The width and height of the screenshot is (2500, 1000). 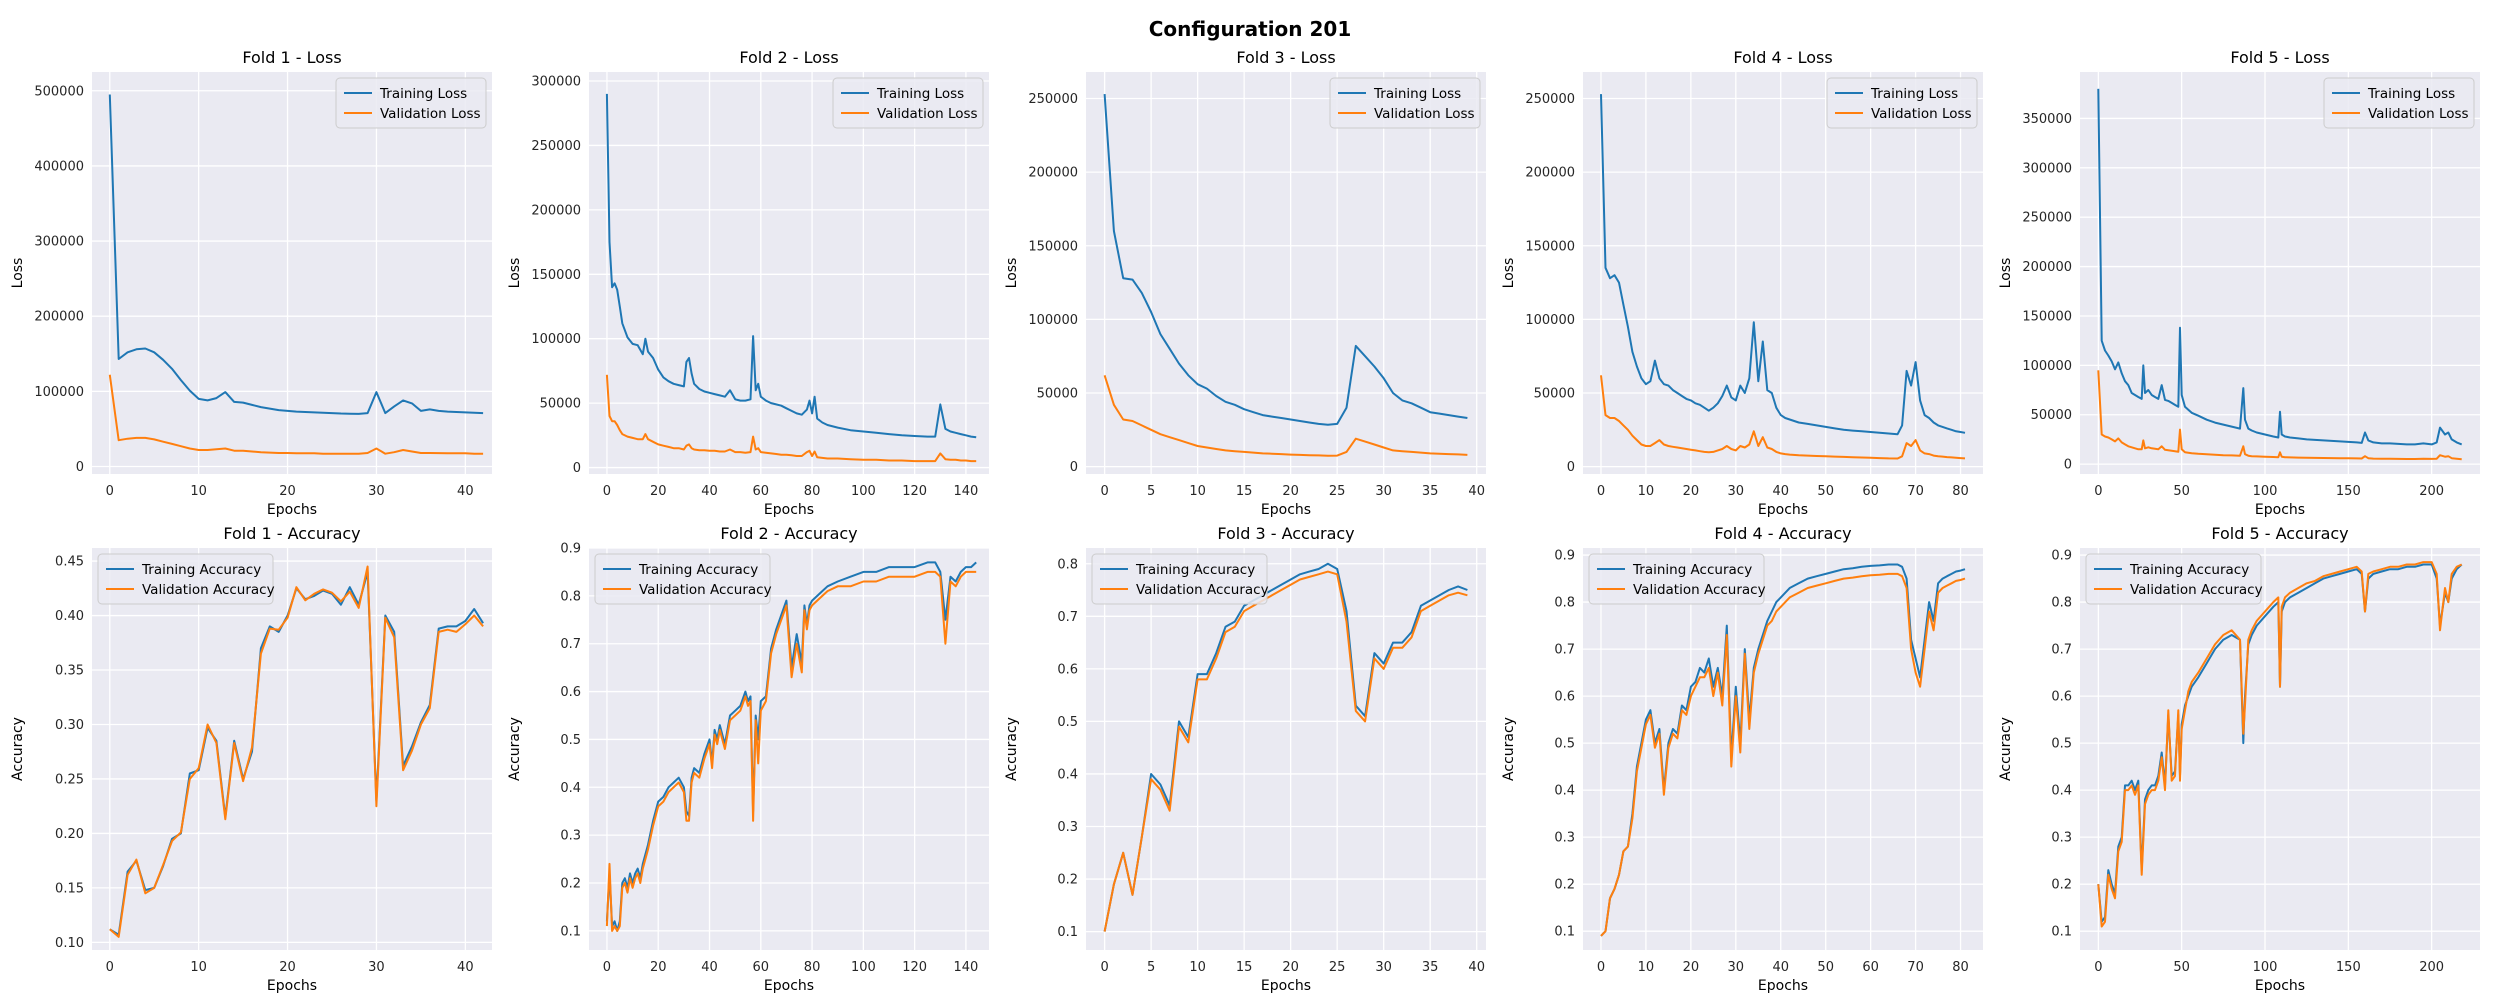 I want to click on y-tick-label: 300000, so click(x=59, y=242).